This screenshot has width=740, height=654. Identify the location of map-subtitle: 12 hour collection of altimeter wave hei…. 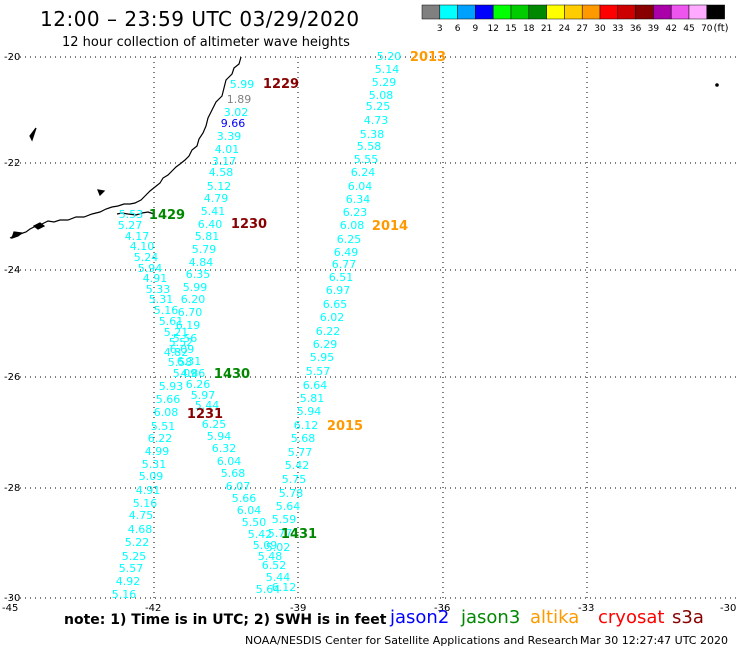
(206, 42).